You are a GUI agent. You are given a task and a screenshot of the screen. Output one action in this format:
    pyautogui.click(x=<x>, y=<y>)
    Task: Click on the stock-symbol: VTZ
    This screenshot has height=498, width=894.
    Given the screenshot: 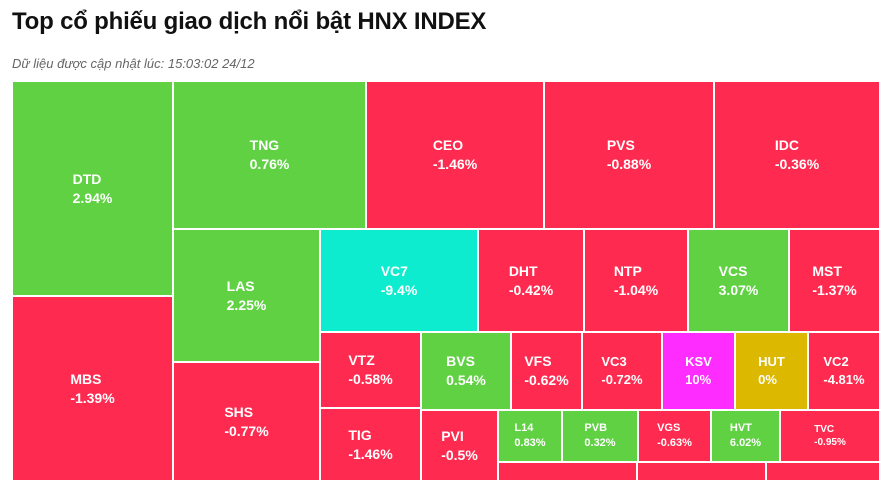 What is the action you would take?
    pyautogui.click(x=361, y=360)
    